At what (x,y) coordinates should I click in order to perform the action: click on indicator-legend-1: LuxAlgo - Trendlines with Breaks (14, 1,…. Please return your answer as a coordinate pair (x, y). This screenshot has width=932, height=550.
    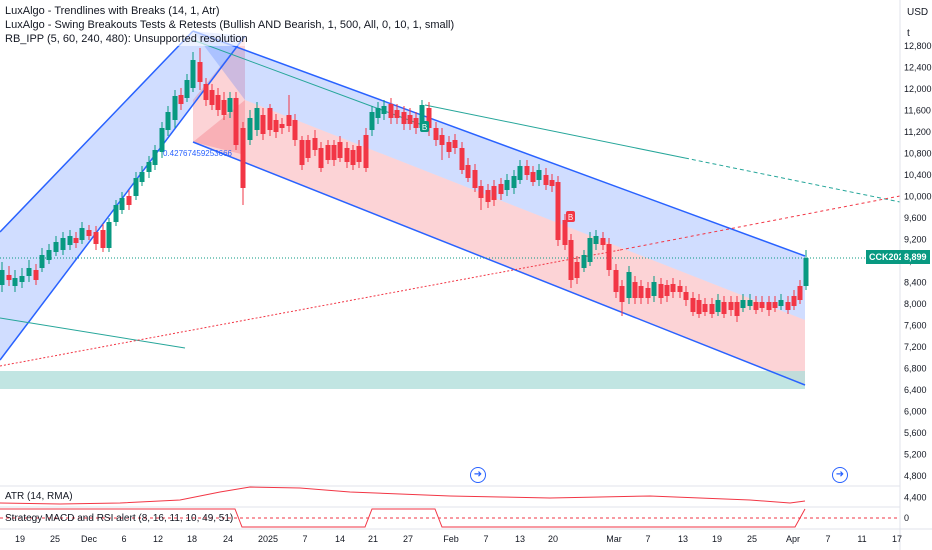
    Looking at the image, I should click on (112, 11).